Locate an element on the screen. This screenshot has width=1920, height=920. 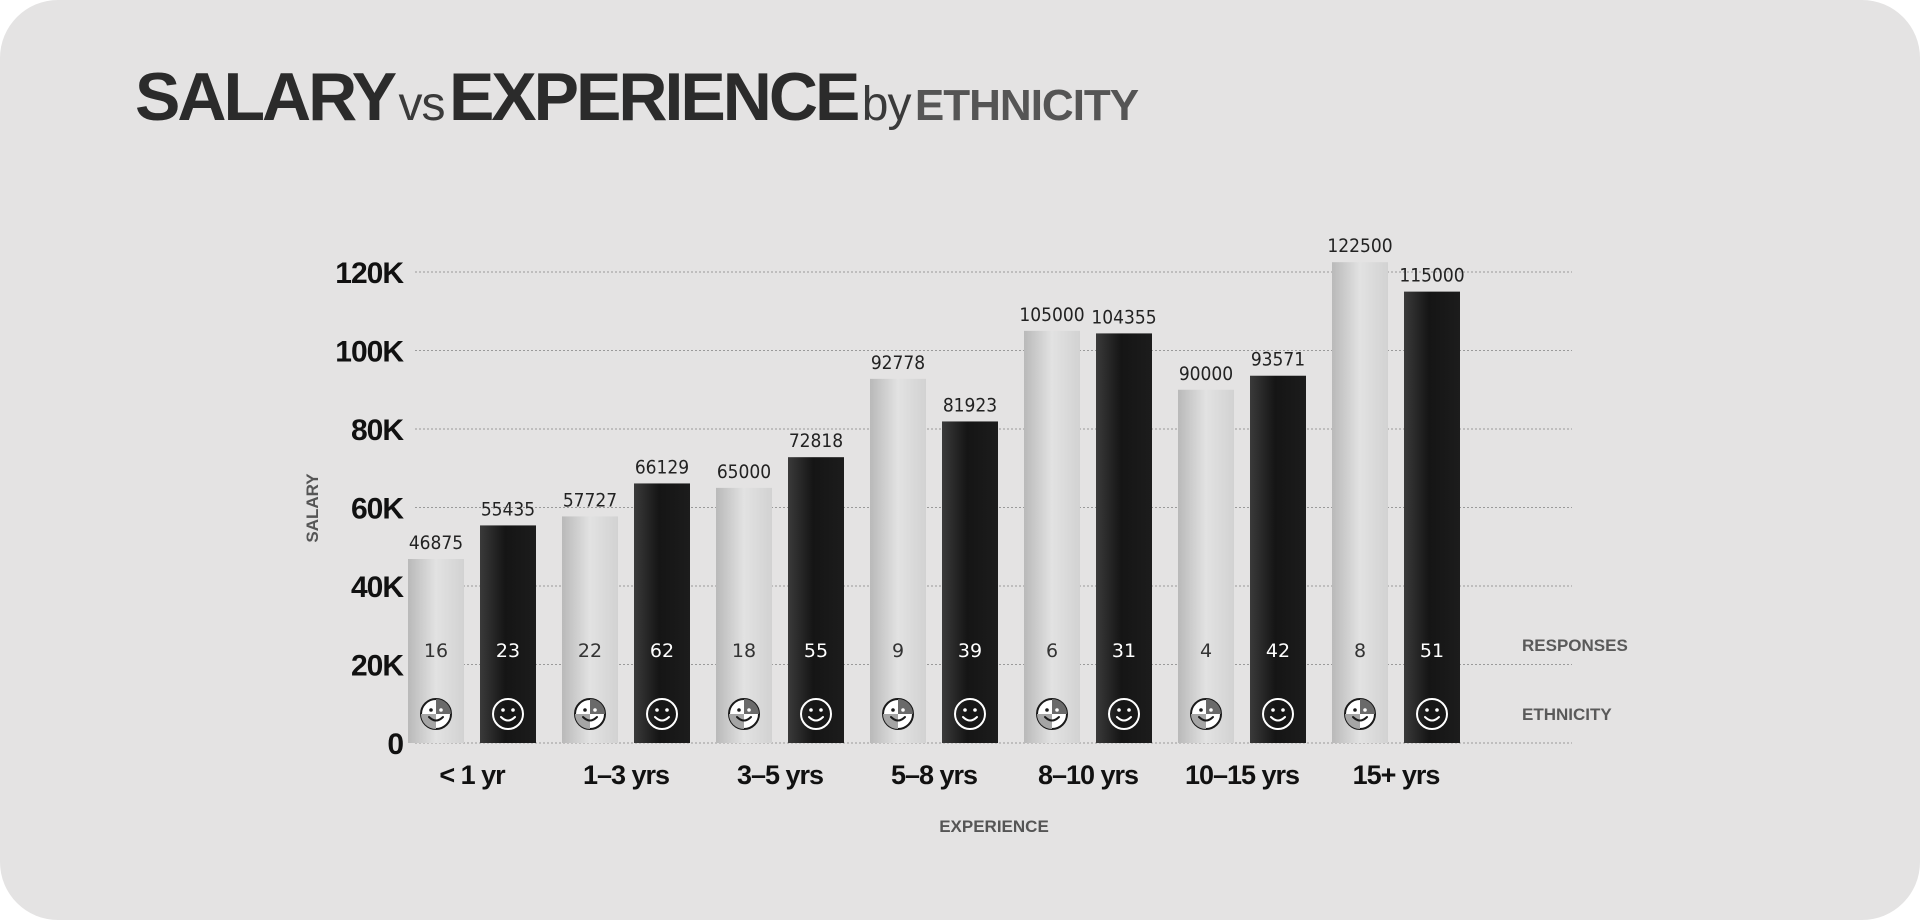
bar-value-label: 65000 is located at coordinates (744, 472).